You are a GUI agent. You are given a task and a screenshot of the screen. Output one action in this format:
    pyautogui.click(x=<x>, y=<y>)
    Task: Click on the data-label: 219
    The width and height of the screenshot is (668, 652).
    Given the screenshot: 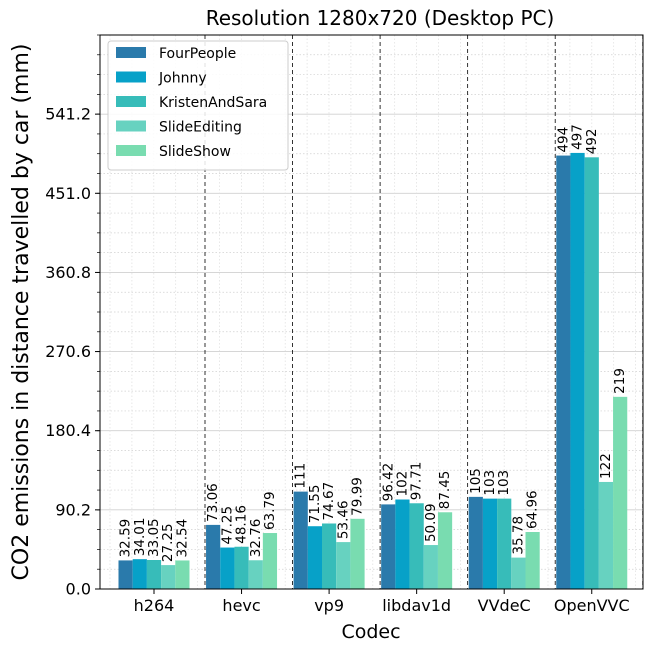 What is the action you would take?
    pyautogui.click(x=620, y=381)
    